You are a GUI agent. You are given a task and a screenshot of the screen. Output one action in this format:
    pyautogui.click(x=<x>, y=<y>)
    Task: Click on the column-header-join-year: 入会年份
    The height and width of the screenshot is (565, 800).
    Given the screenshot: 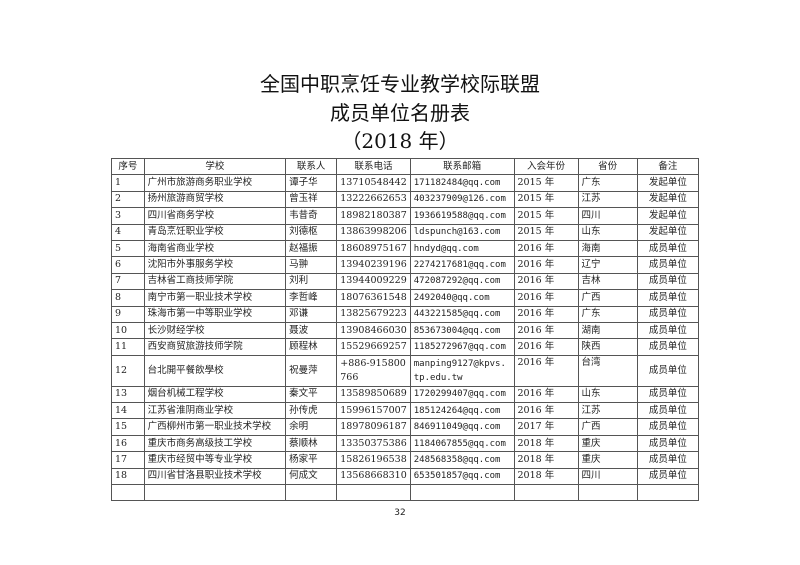 What is the action you would take?
    pyautogui.click(x=546, y=166)
    